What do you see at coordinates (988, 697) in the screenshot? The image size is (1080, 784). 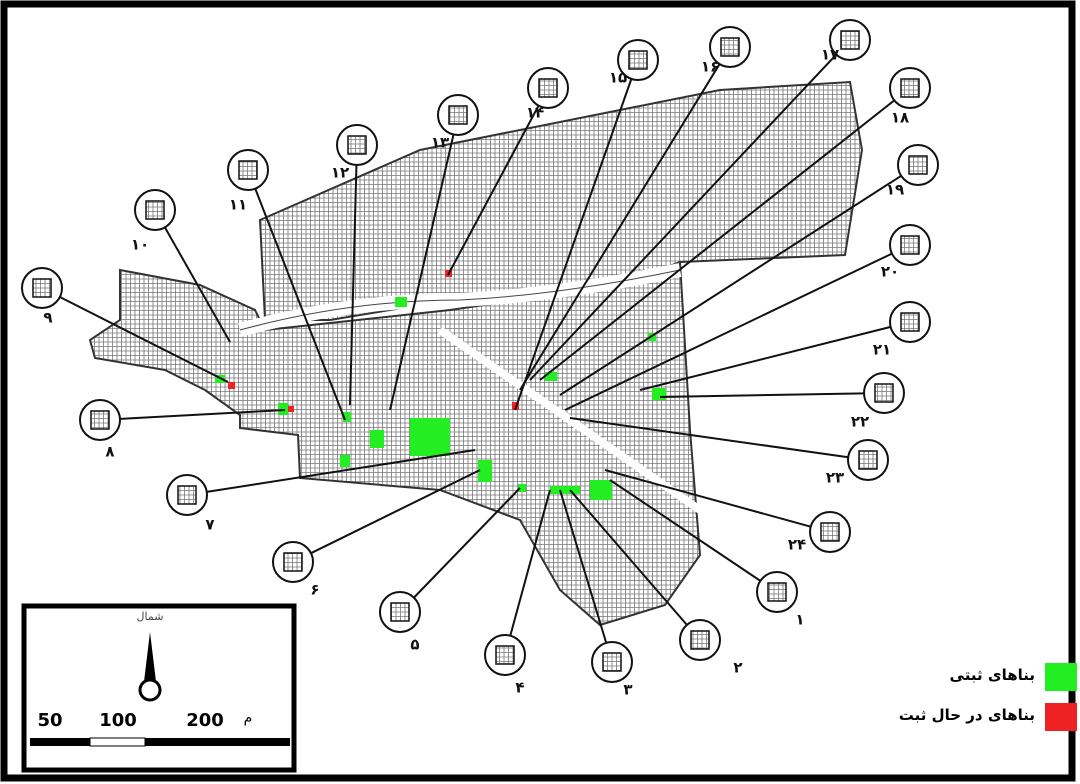 I see `legend: بناهای ثبتی بناهای در حال ثبت` at bounding box center [988, 697].